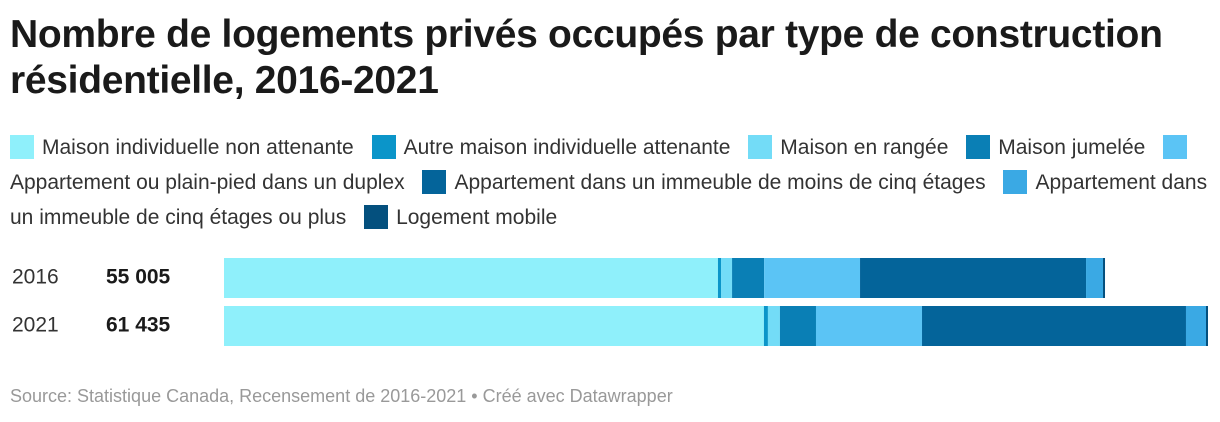 The image size is (1220, 422). Describe the element at coordinates (864, 147) in the screenshot. I see `legend-label: Maison en rangée` at that location.